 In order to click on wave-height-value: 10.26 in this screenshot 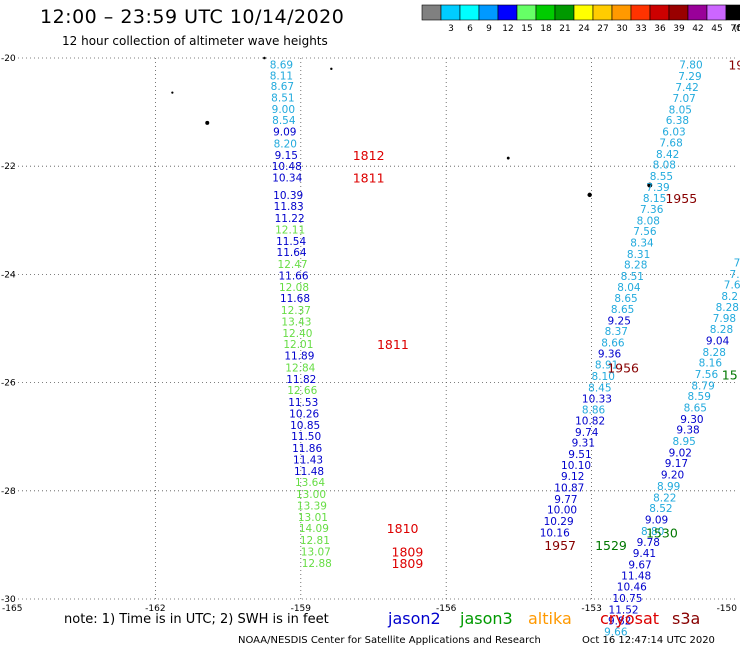, I will do `click(304, 414)`.